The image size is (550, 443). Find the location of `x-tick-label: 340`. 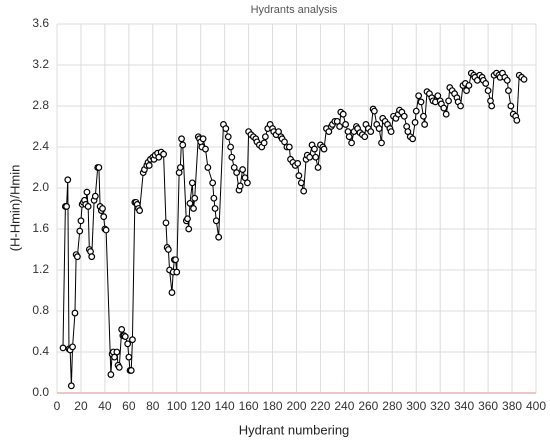

x-tick-label: 340 is located at coordinates (464, 406).